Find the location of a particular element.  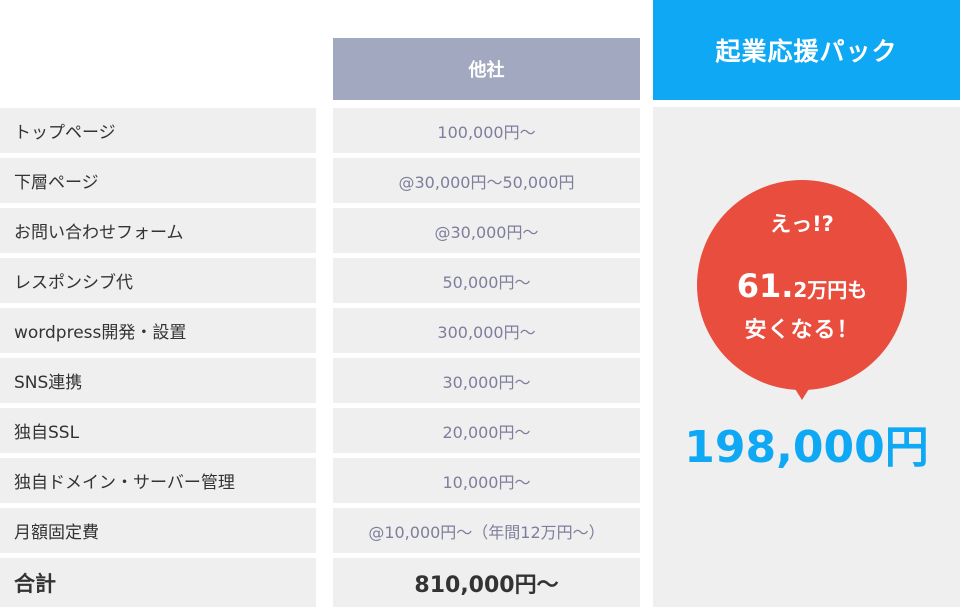

row-price-responsive: 50,000円〜 is located at coordinates (486, 280).